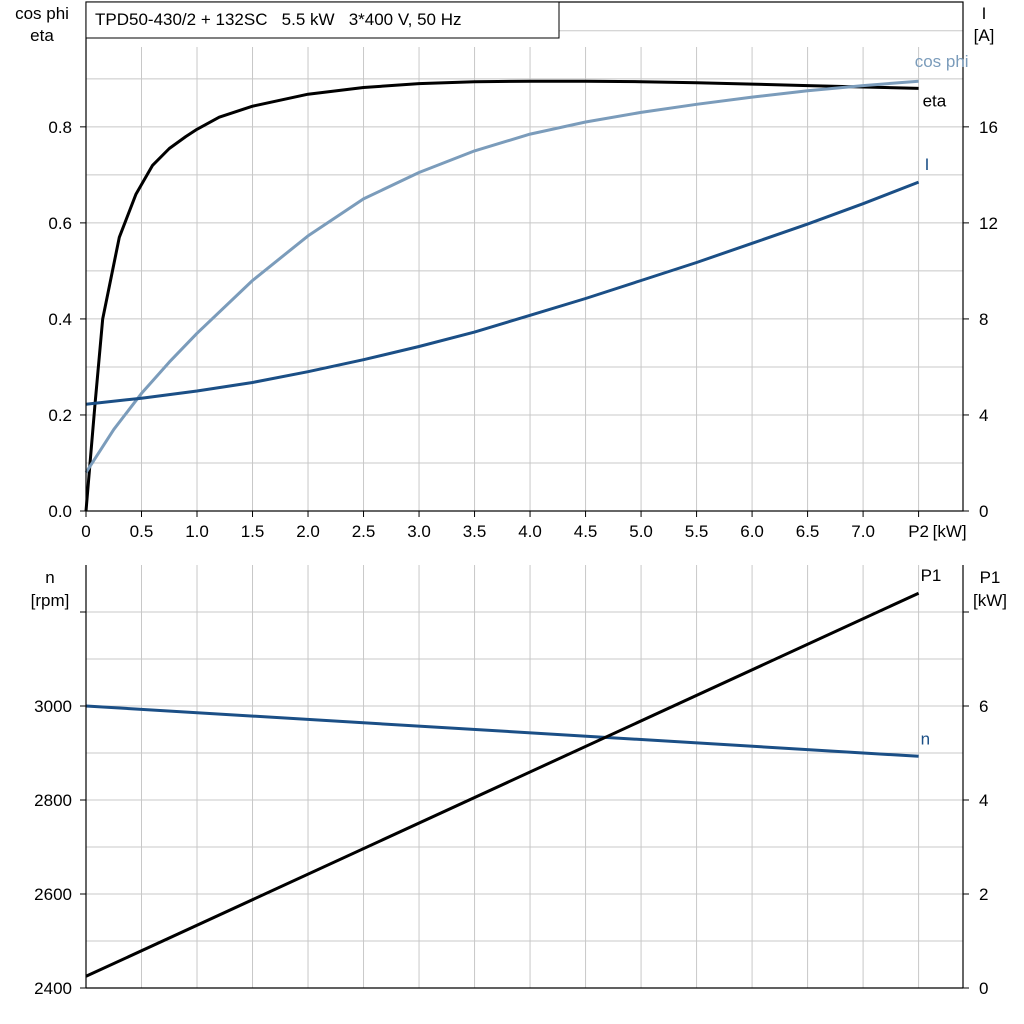 This screenshot has height=1024, width=1024. What do you see at coordinates (983, 894) in the screenshot?
I see `bottom-right-tick-label: 2` at bounding box center [983, 894].